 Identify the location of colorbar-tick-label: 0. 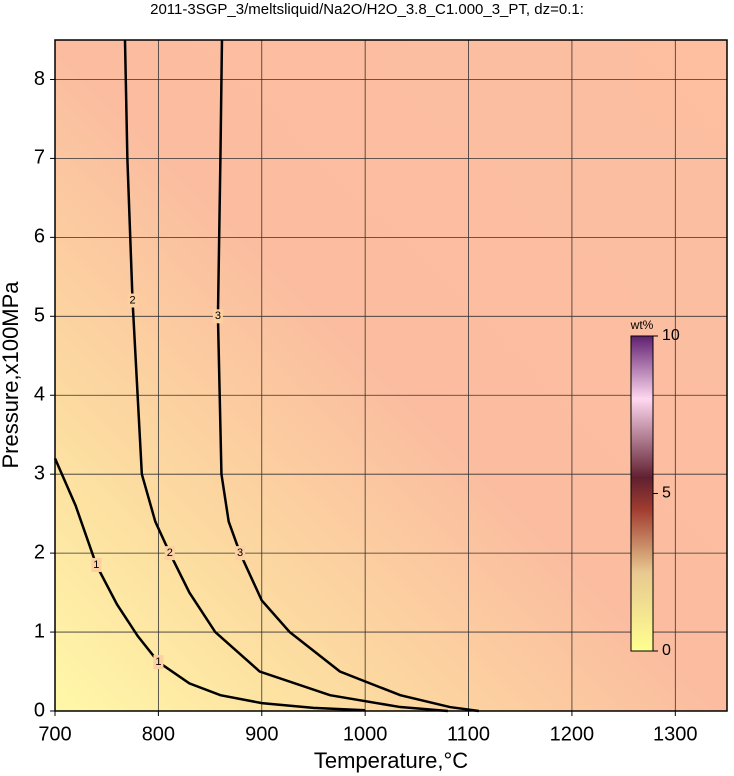
(666, 650).